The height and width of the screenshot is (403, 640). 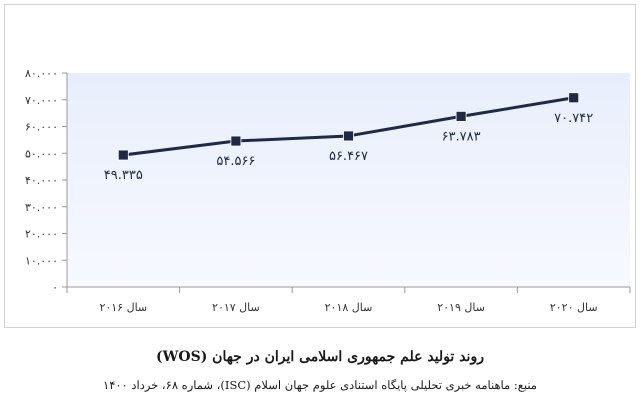 What do you see at coordinates (348, 156) in the screenshot?
I see `data-label: ۵۶.۴۶۷` at bounding box center [348, 156].